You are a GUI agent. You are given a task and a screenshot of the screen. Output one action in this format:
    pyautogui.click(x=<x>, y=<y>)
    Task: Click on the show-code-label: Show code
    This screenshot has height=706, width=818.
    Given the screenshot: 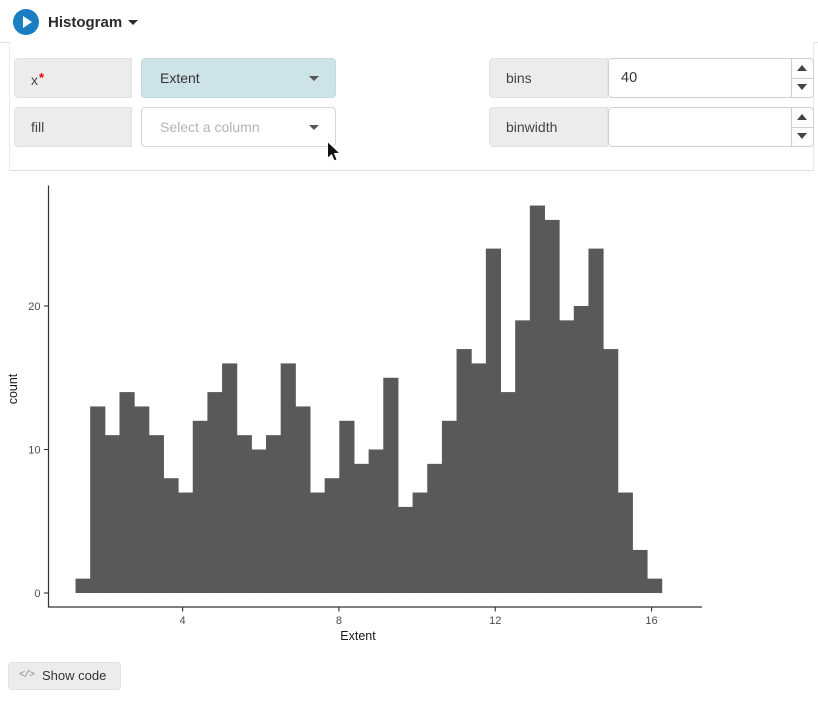 What is the action you would take?
    pyautogui.click(x=74, y=675)
    